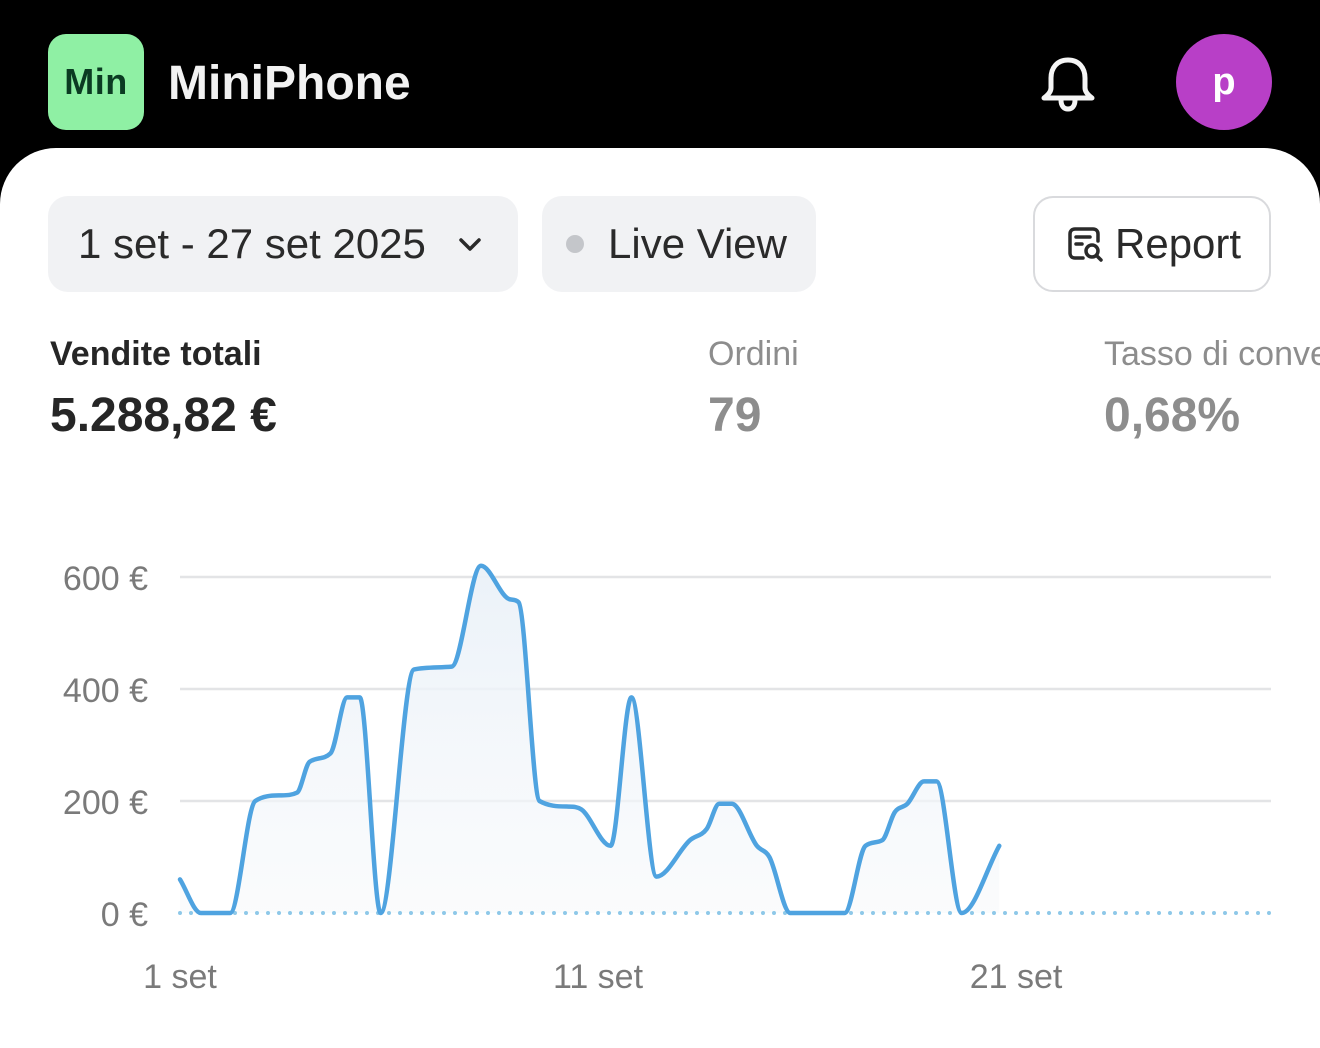 The height and width of the screenshot is (1048, 1320). Describe the element at coordinates (575, 244) in the screenshot. I see `live-status-dot` at that location.